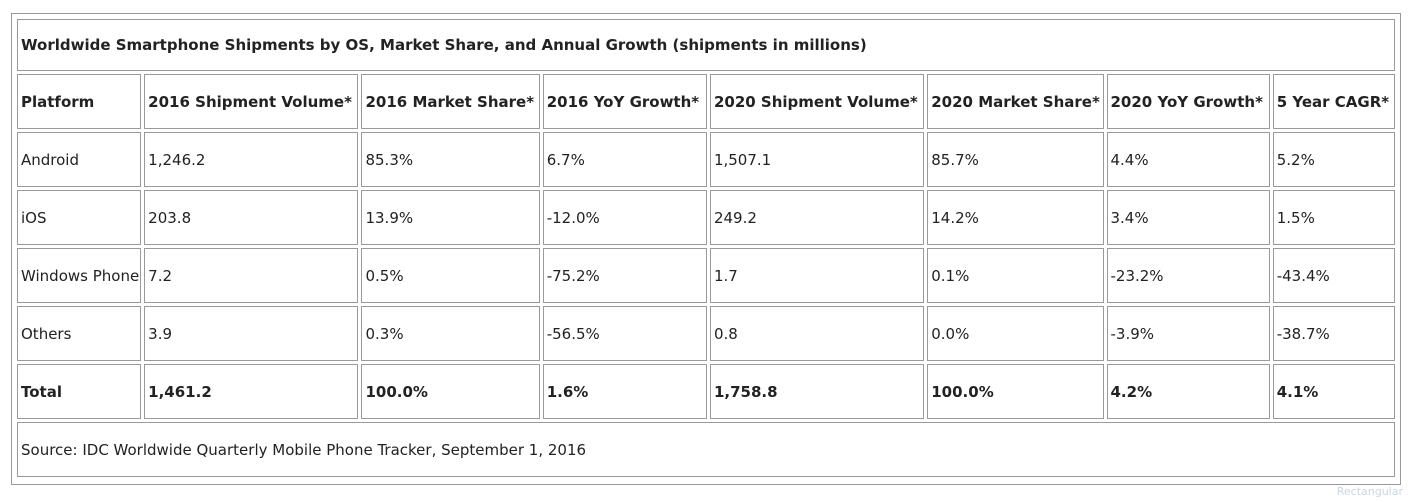 The image size is (1413, 502). Describe the element at coordinates (1188, 217) in the screenshot. I see `table-row-cell: 3.4%` at that location.